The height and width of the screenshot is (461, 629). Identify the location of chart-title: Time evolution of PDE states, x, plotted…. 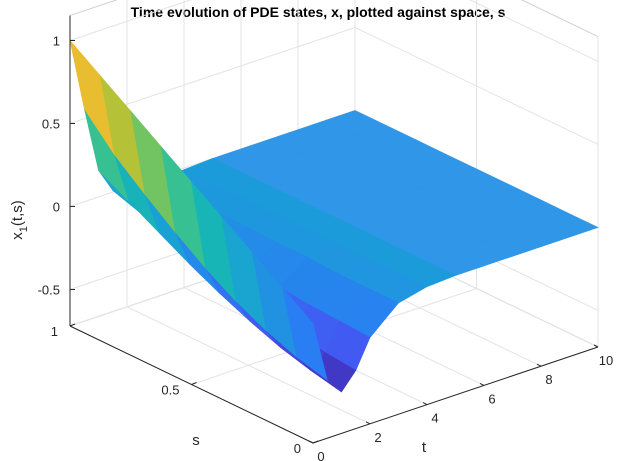
(318, 12).